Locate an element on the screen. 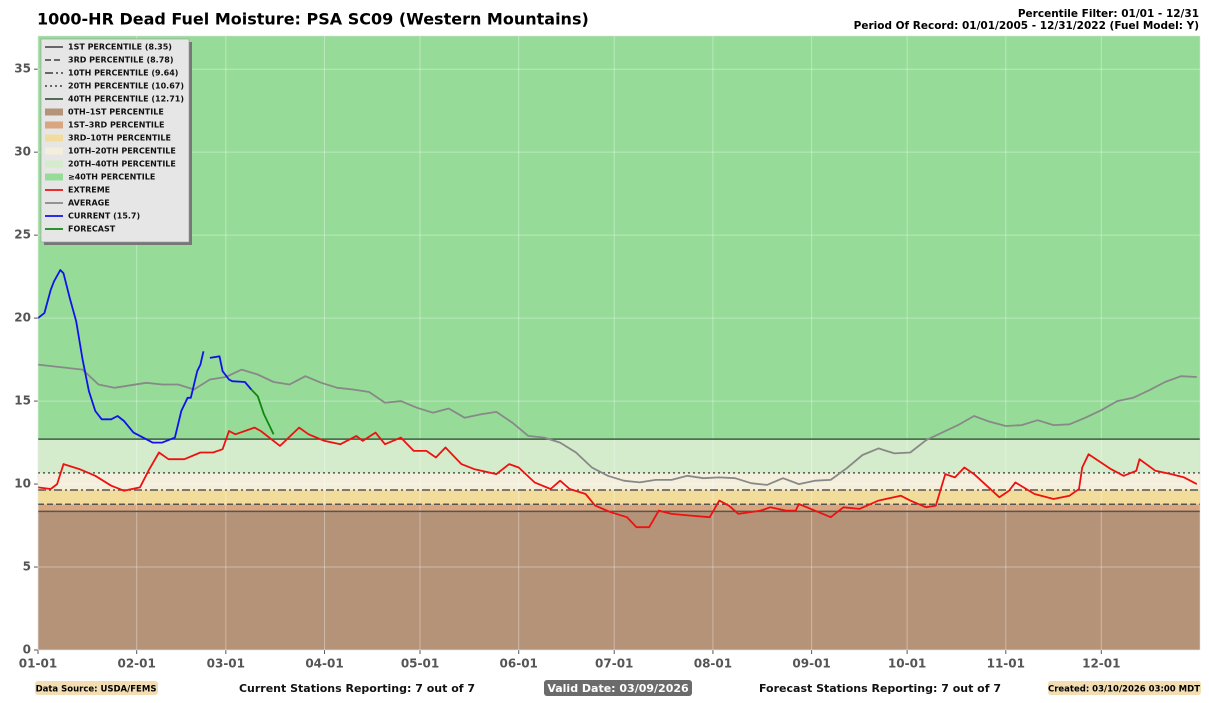 The height and width of the screenshot is (703, 1209). x-tick-label: 12-01 is located at coordinates (1101, 664).